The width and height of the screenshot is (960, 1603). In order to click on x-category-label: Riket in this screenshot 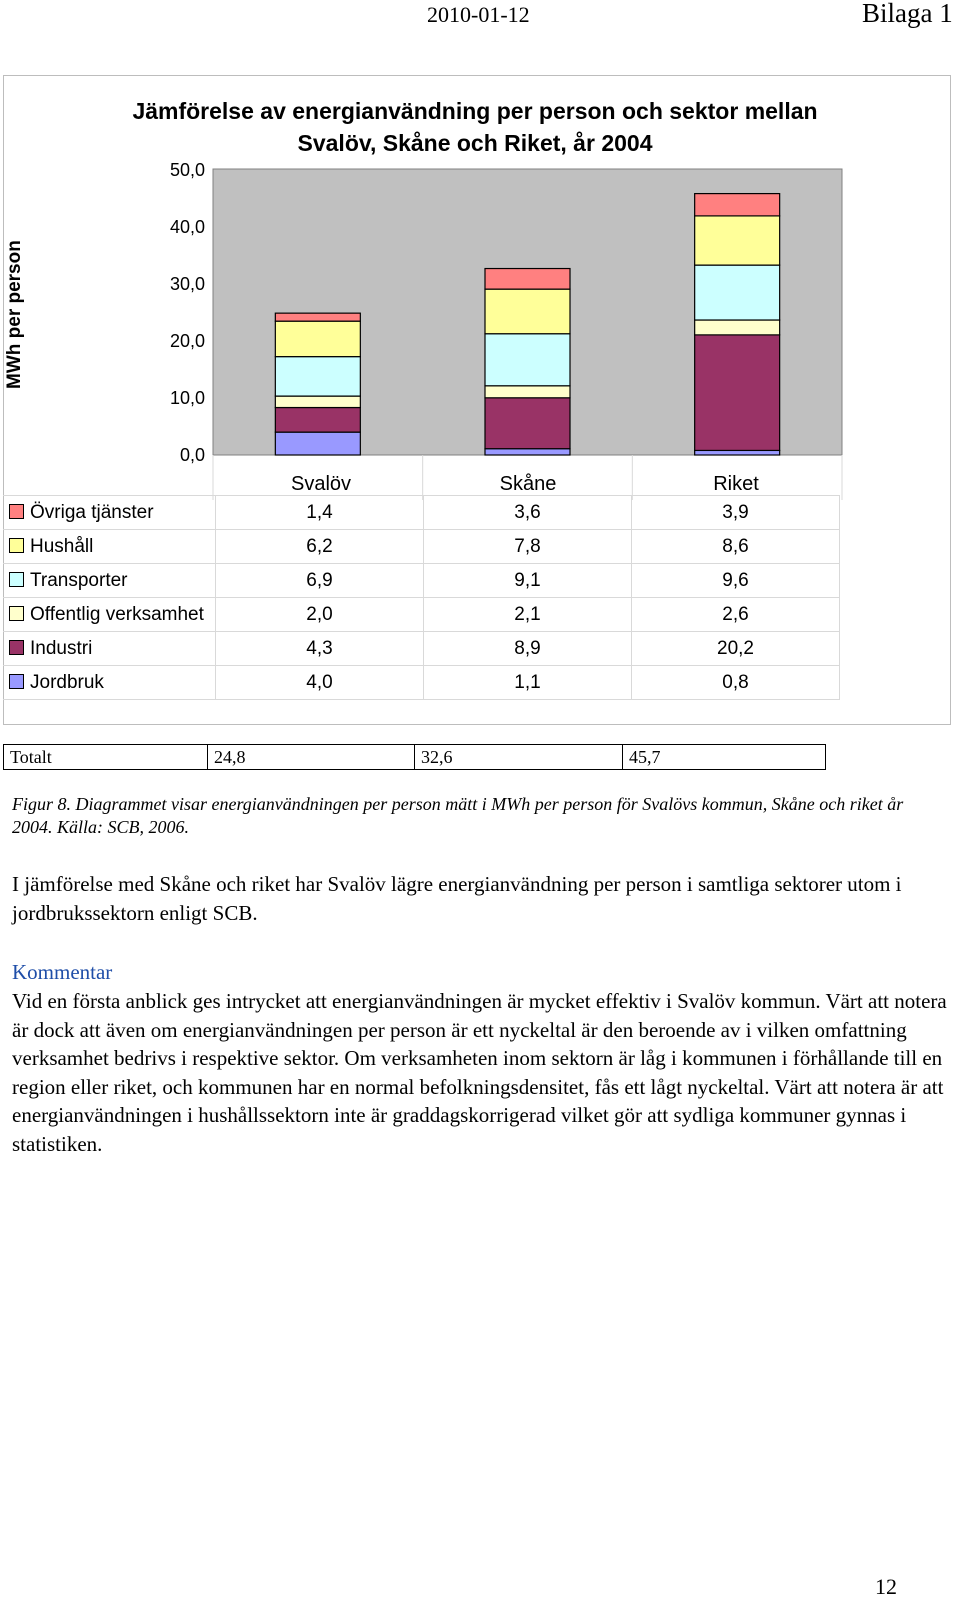, I will do `click(736, 484)`.